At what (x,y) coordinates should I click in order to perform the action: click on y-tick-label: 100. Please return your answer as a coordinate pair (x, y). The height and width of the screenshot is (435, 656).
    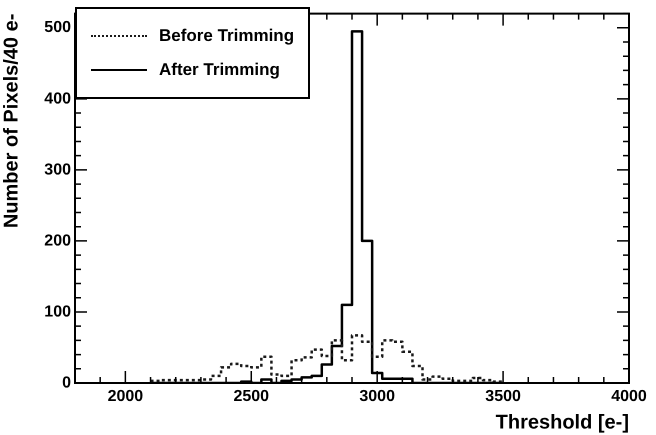
    Looking at the image, I should click on (58, 311).